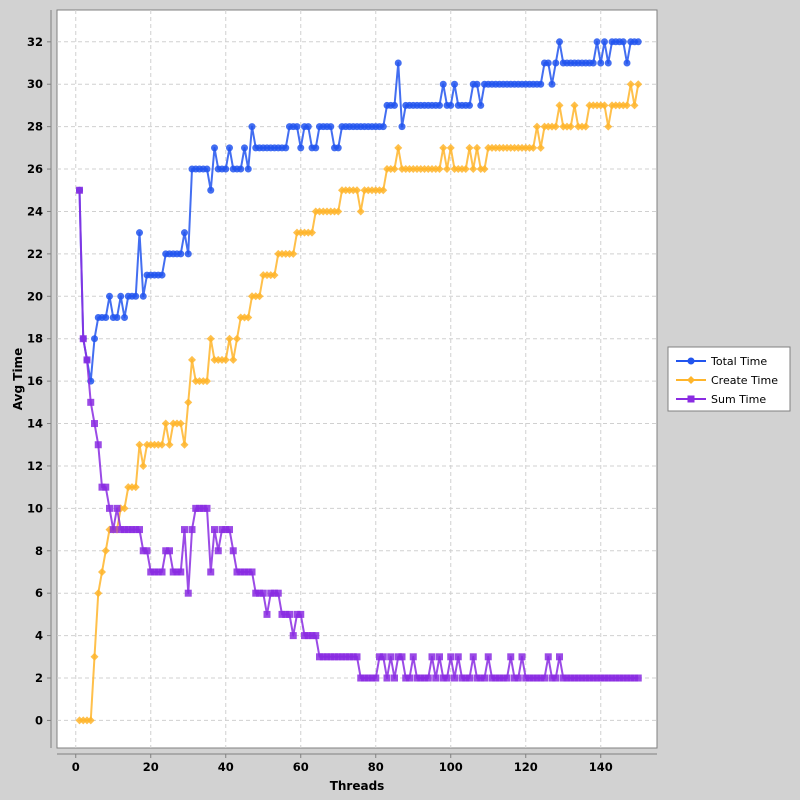  Describe the element at coordinates (691, 380) in the screenshot. I see `legend-marker-create-time` at that location.